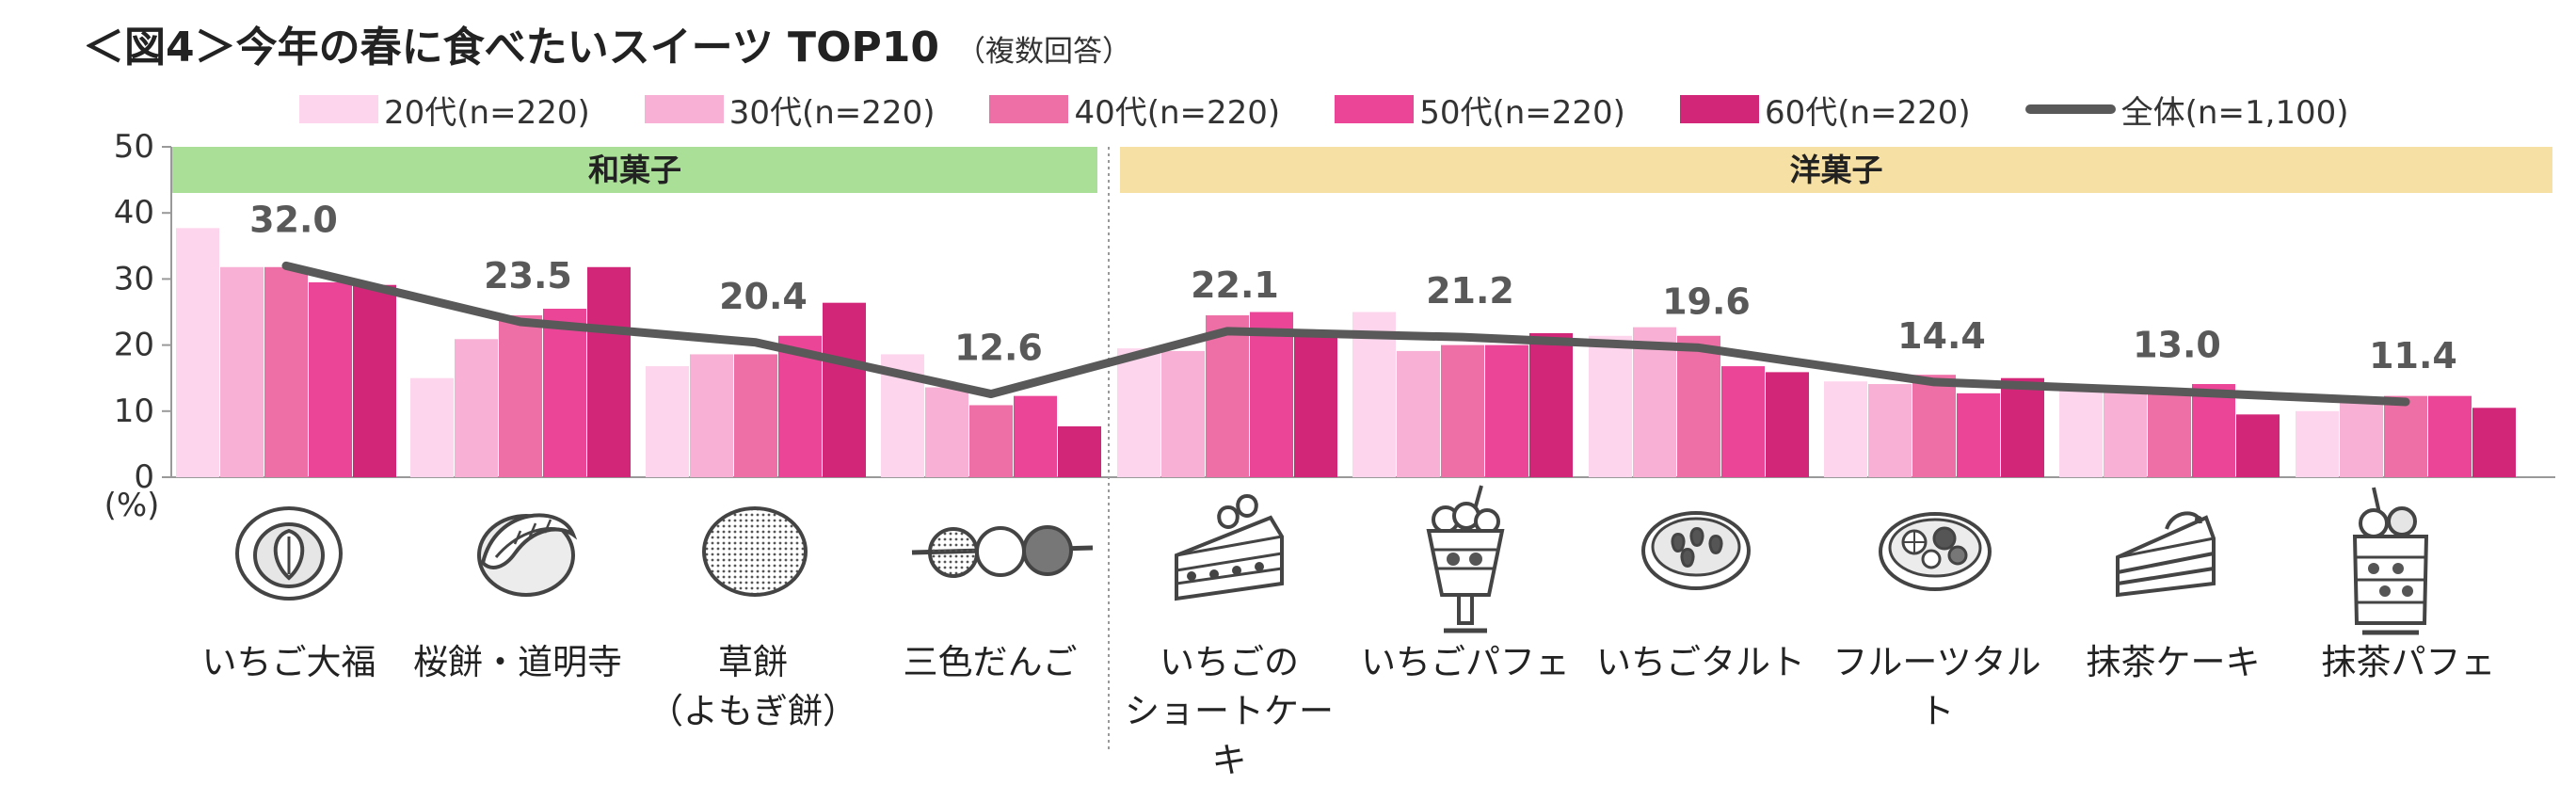 Image resolution: width=2576 pixels, height=785 pixels. I want to click on legend-label-50s: 50代(n=220), so click(1522, 112).